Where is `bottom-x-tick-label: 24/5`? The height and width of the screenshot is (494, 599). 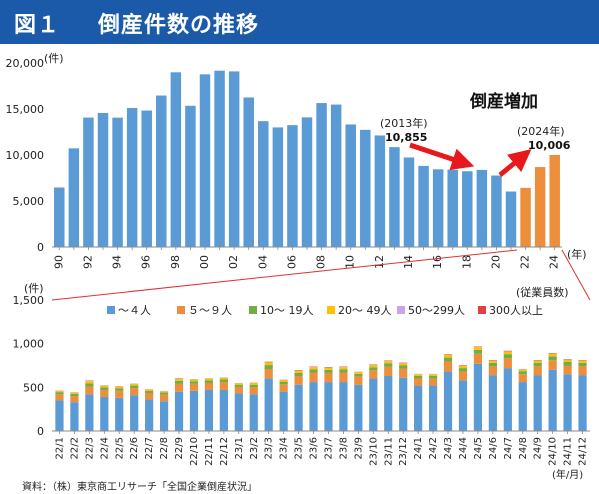
bottom-x-tick-label: 24/5 is located at coordinates (478, 448).